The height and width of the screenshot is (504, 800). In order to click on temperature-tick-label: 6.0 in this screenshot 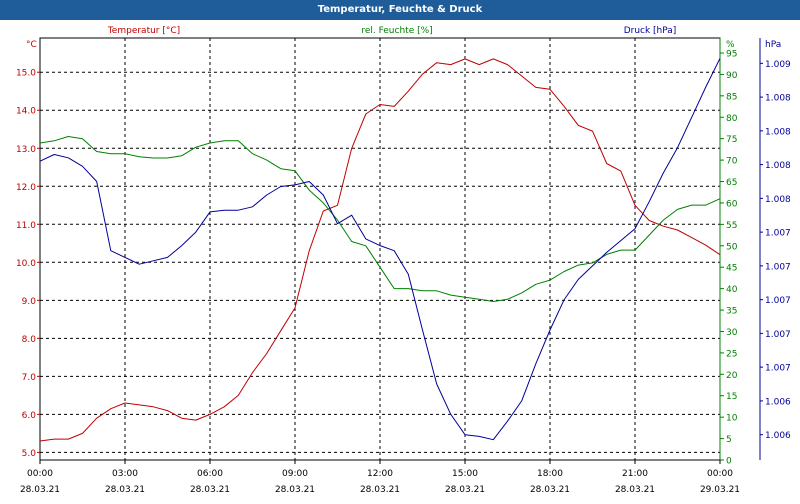, I will do `click(29, 416)`.